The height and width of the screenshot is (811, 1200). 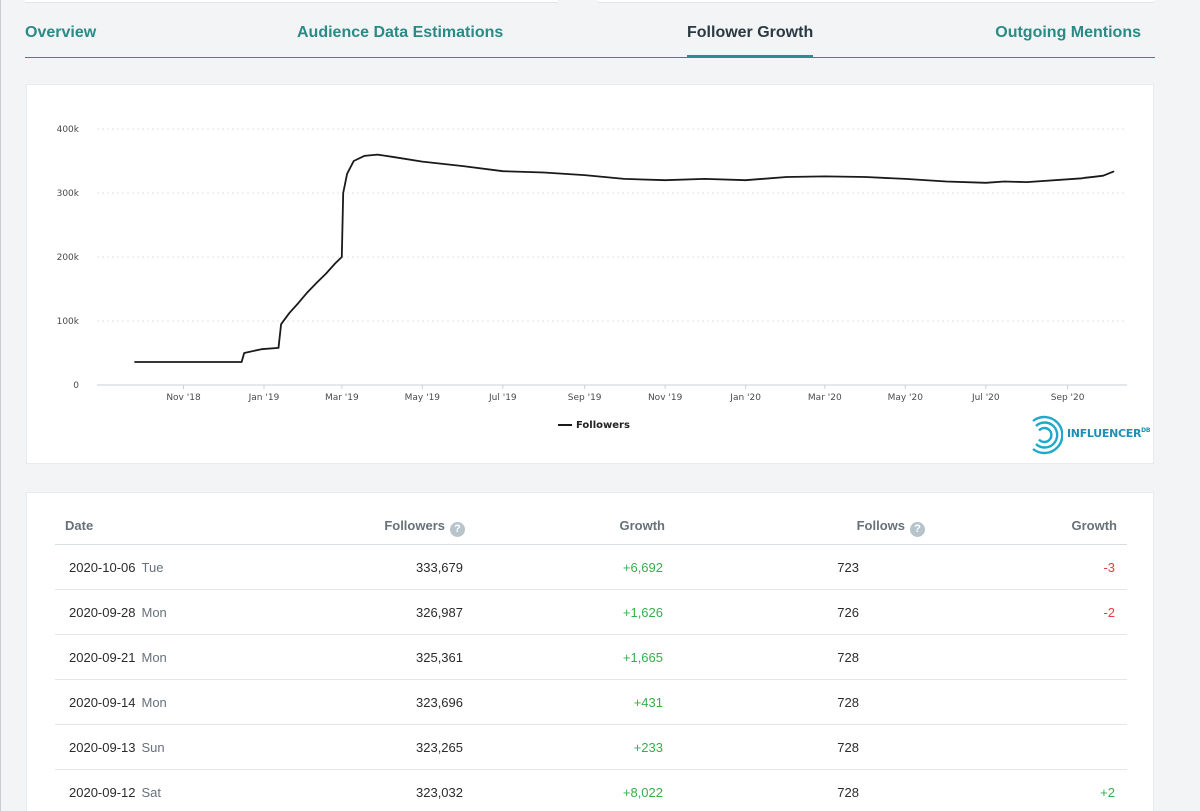 What do you see at coordinates (1047, 435) in the screenshot?
I see `logo-icon` at bounding box center [1047, 435].